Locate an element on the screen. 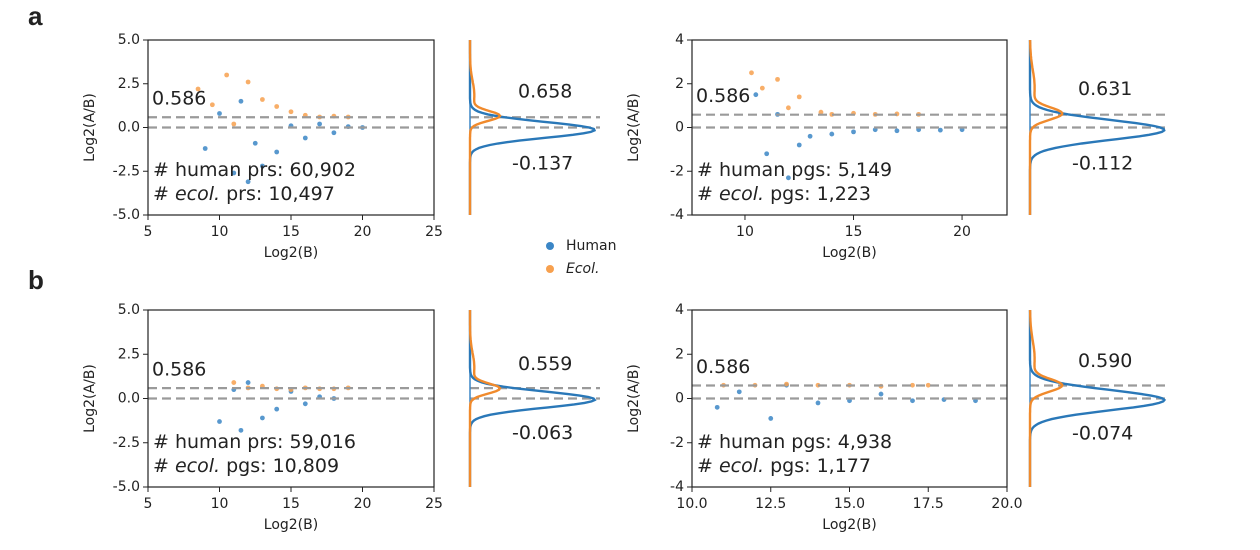 This screenshot has height=550, width=1260. count-annotation: # human prs: 59,016 is located at coordinates (254, 442).